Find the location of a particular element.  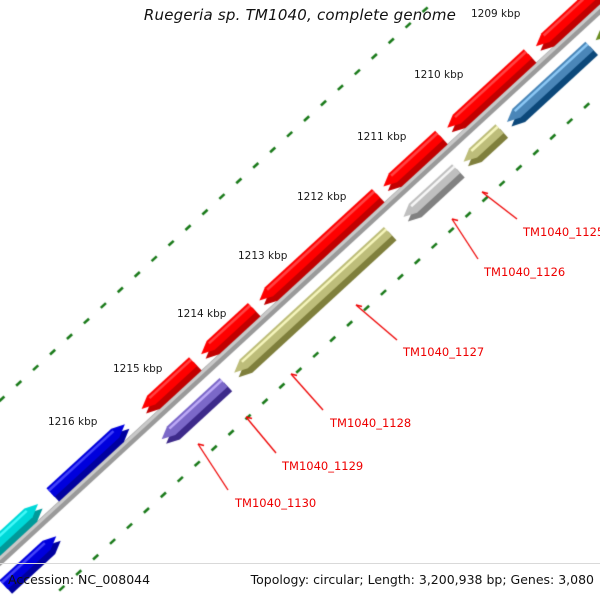

ruler-tick-label: 1210 kbp is located at coordinates (439, 75).